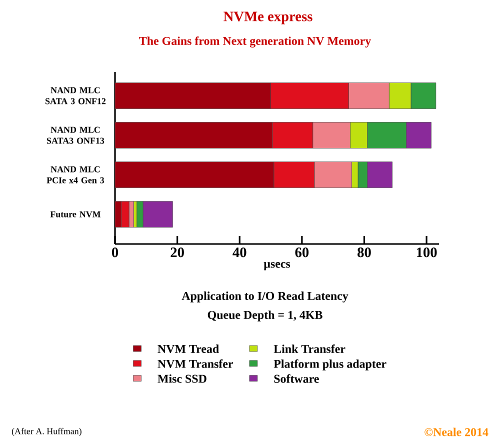 The height and width of the screenshot is (447, 500). Describe the element at coordinates (265, 316) in the screenshot. I see `text: Queue Depth = 1, 4KB` at that location.